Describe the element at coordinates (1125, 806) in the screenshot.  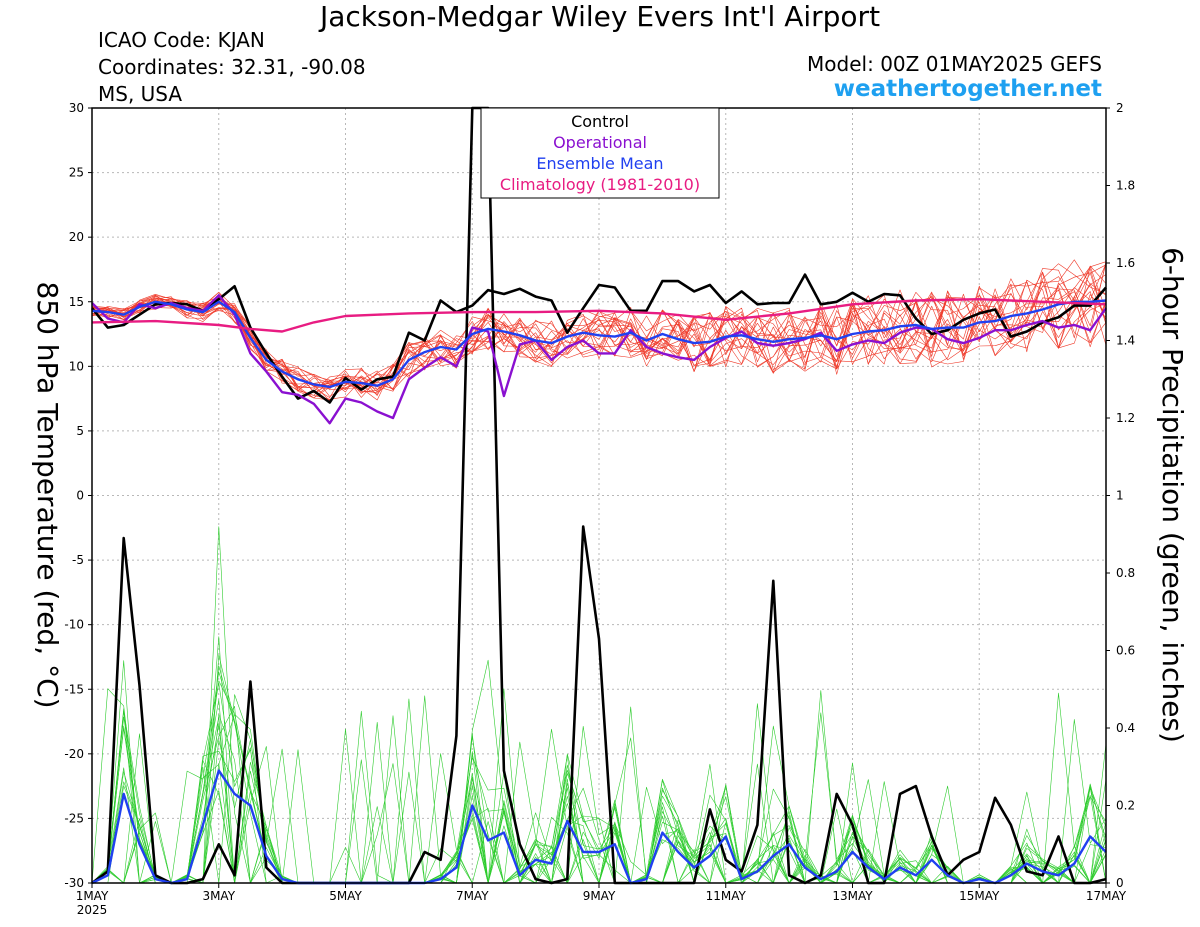
I see `y-right-tick-label: 0.2` at that location.